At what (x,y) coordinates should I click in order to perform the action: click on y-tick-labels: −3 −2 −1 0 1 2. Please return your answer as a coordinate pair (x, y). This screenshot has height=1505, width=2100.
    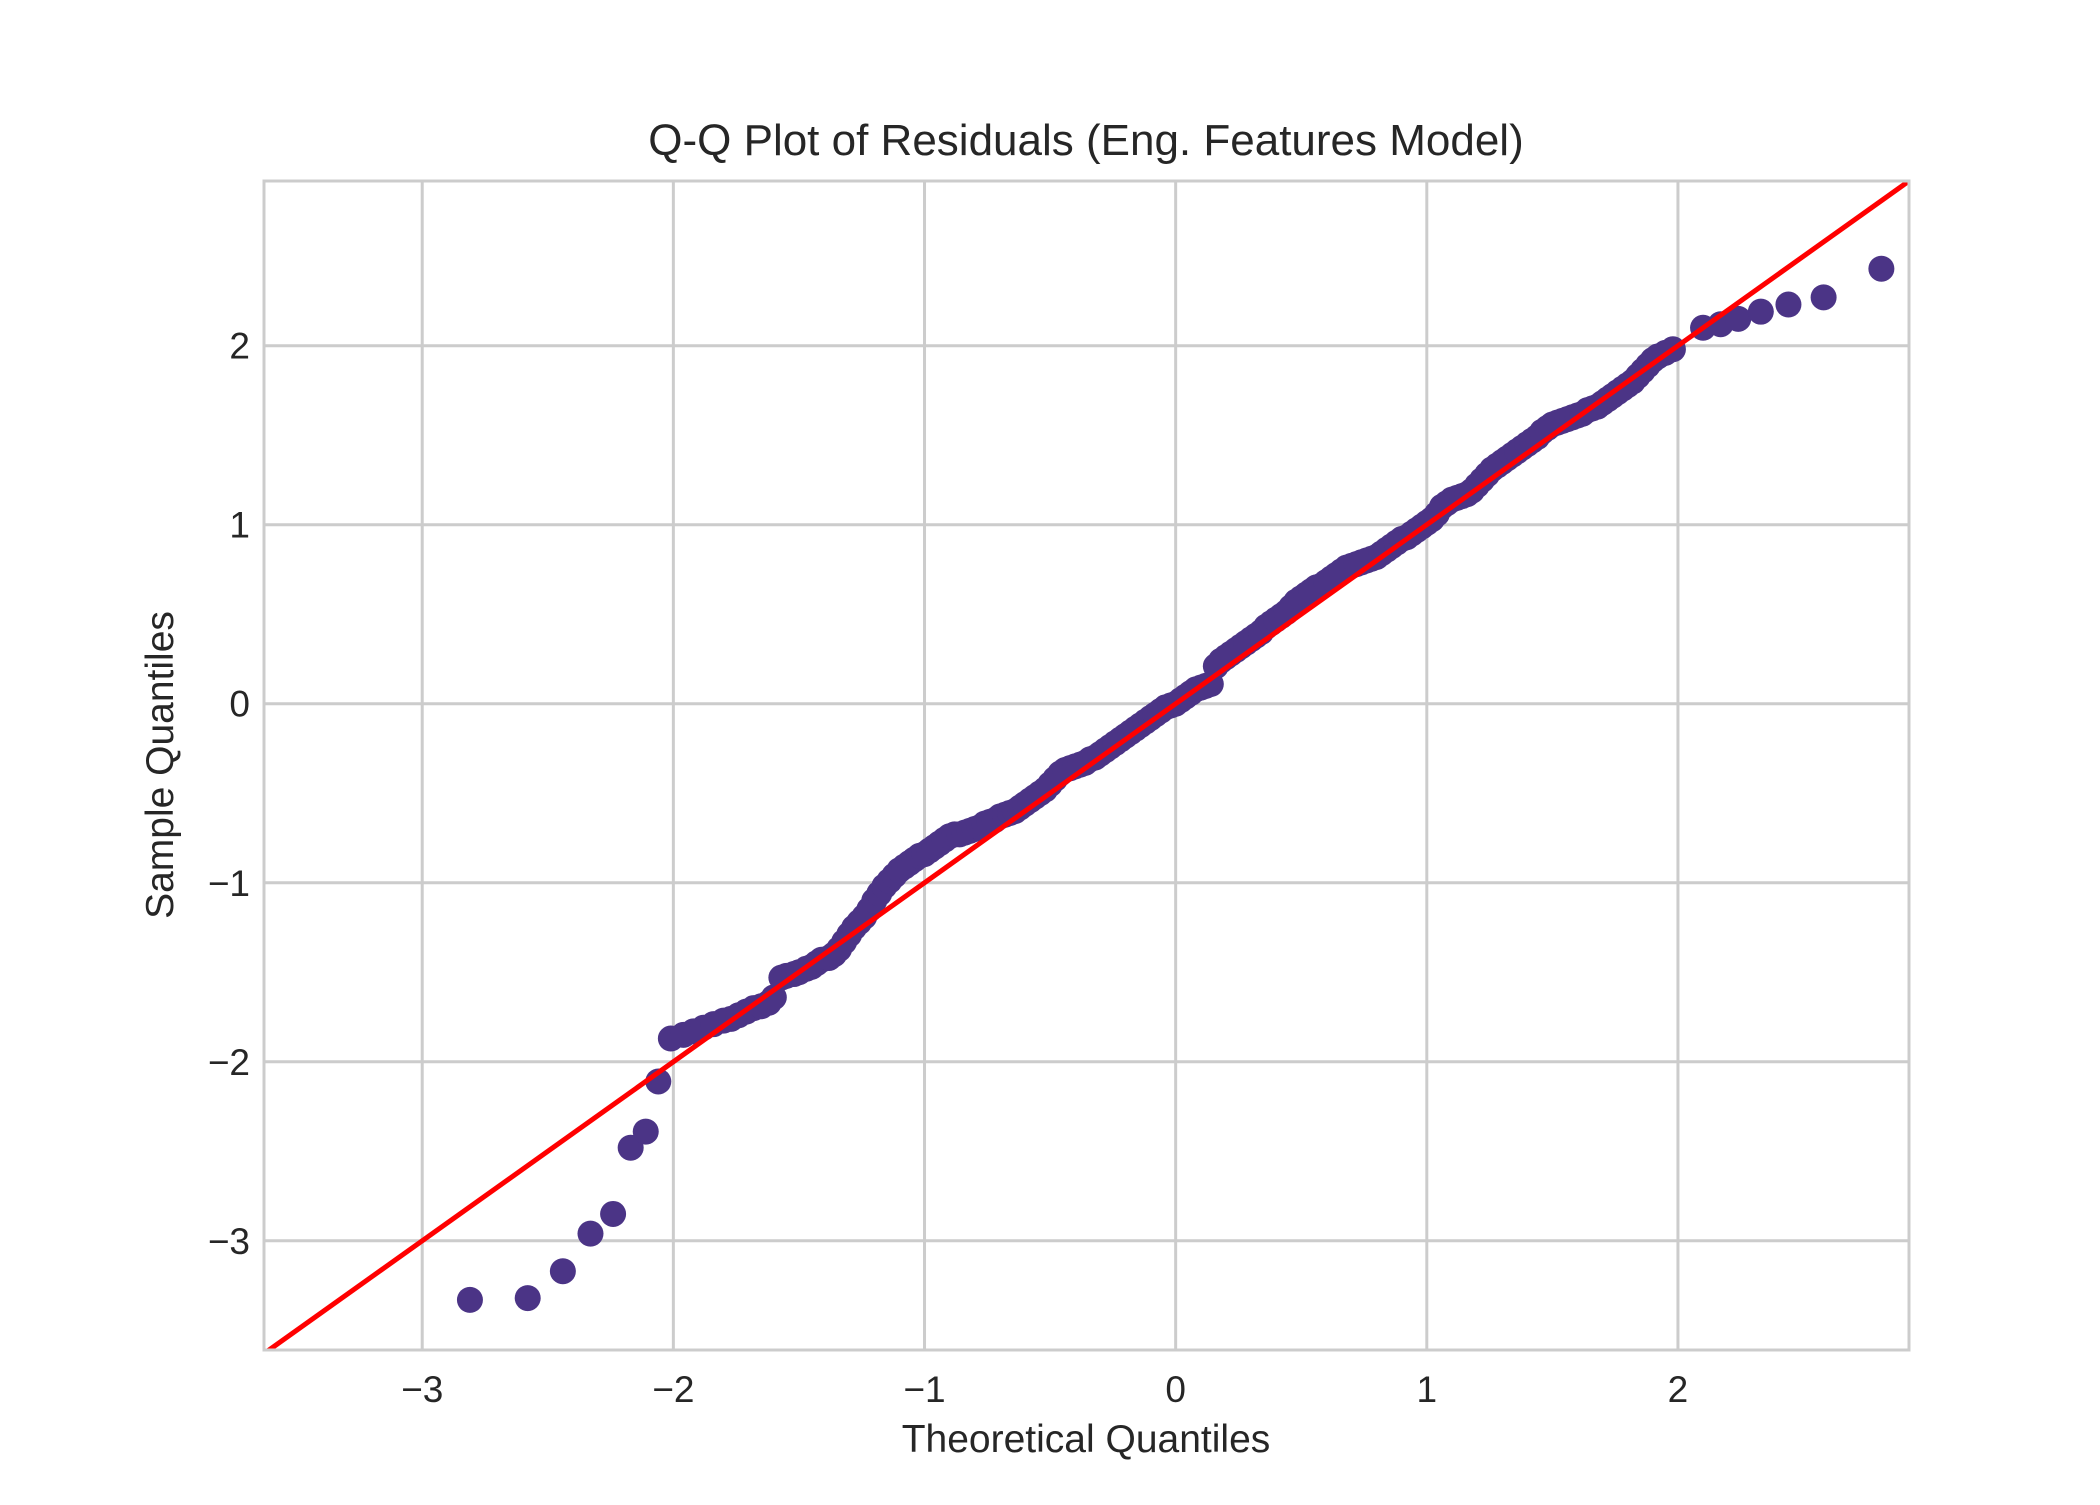
    Looking at the image, I should click on (229, 794).